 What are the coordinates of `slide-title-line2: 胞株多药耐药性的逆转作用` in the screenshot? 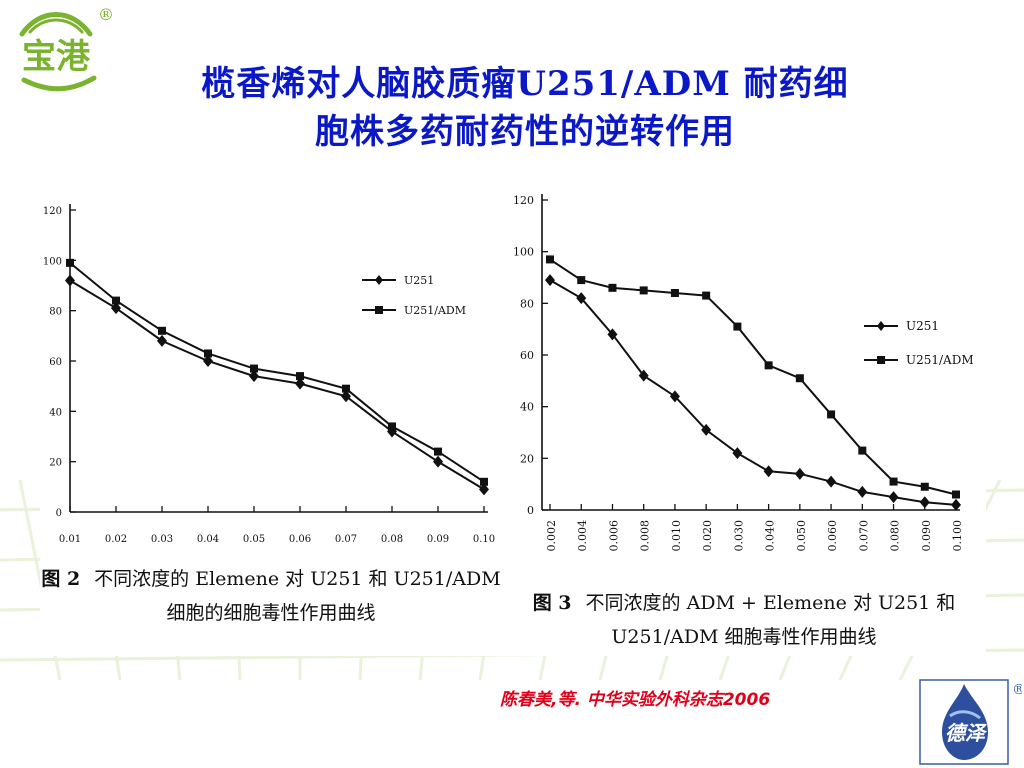 It's located at (525, 132).